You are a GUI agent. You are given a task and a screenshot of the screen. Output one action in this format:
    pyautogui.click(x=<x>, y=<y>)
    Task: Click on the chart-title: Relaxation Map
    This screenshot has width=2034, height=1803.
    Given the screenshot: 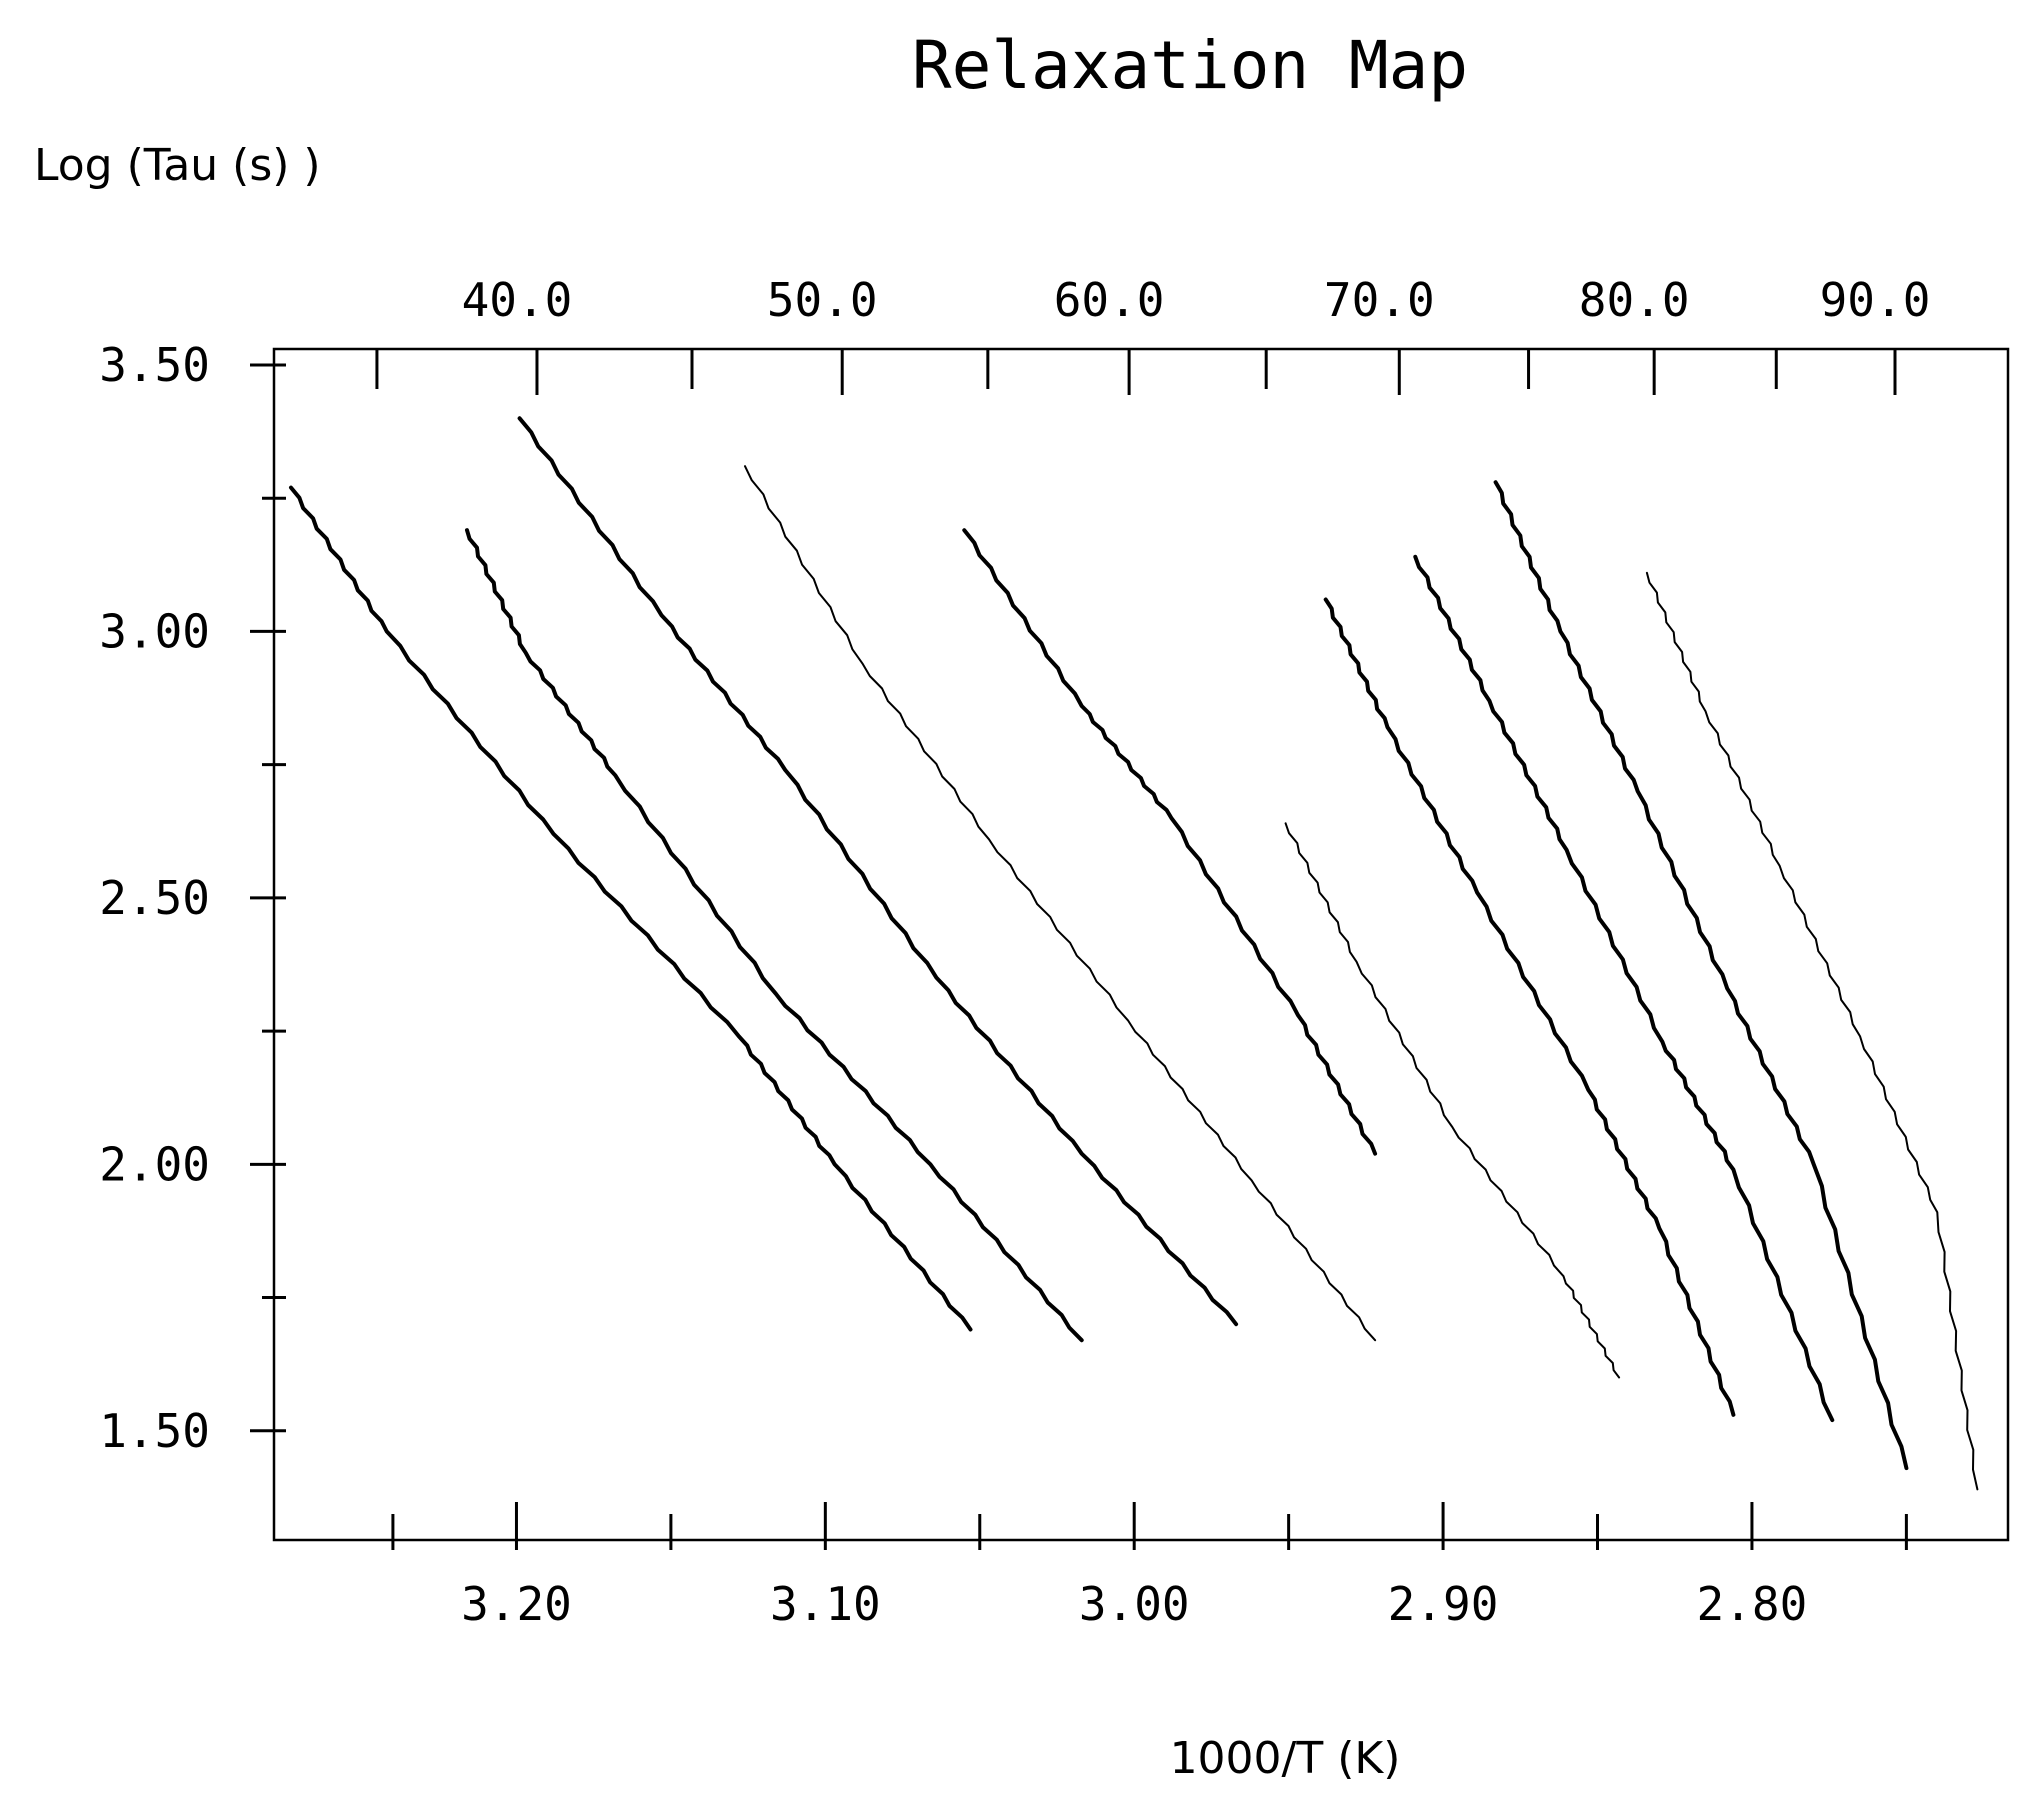 What is the action you would take?
    pyautogui.click(x=1190, y=65)
    